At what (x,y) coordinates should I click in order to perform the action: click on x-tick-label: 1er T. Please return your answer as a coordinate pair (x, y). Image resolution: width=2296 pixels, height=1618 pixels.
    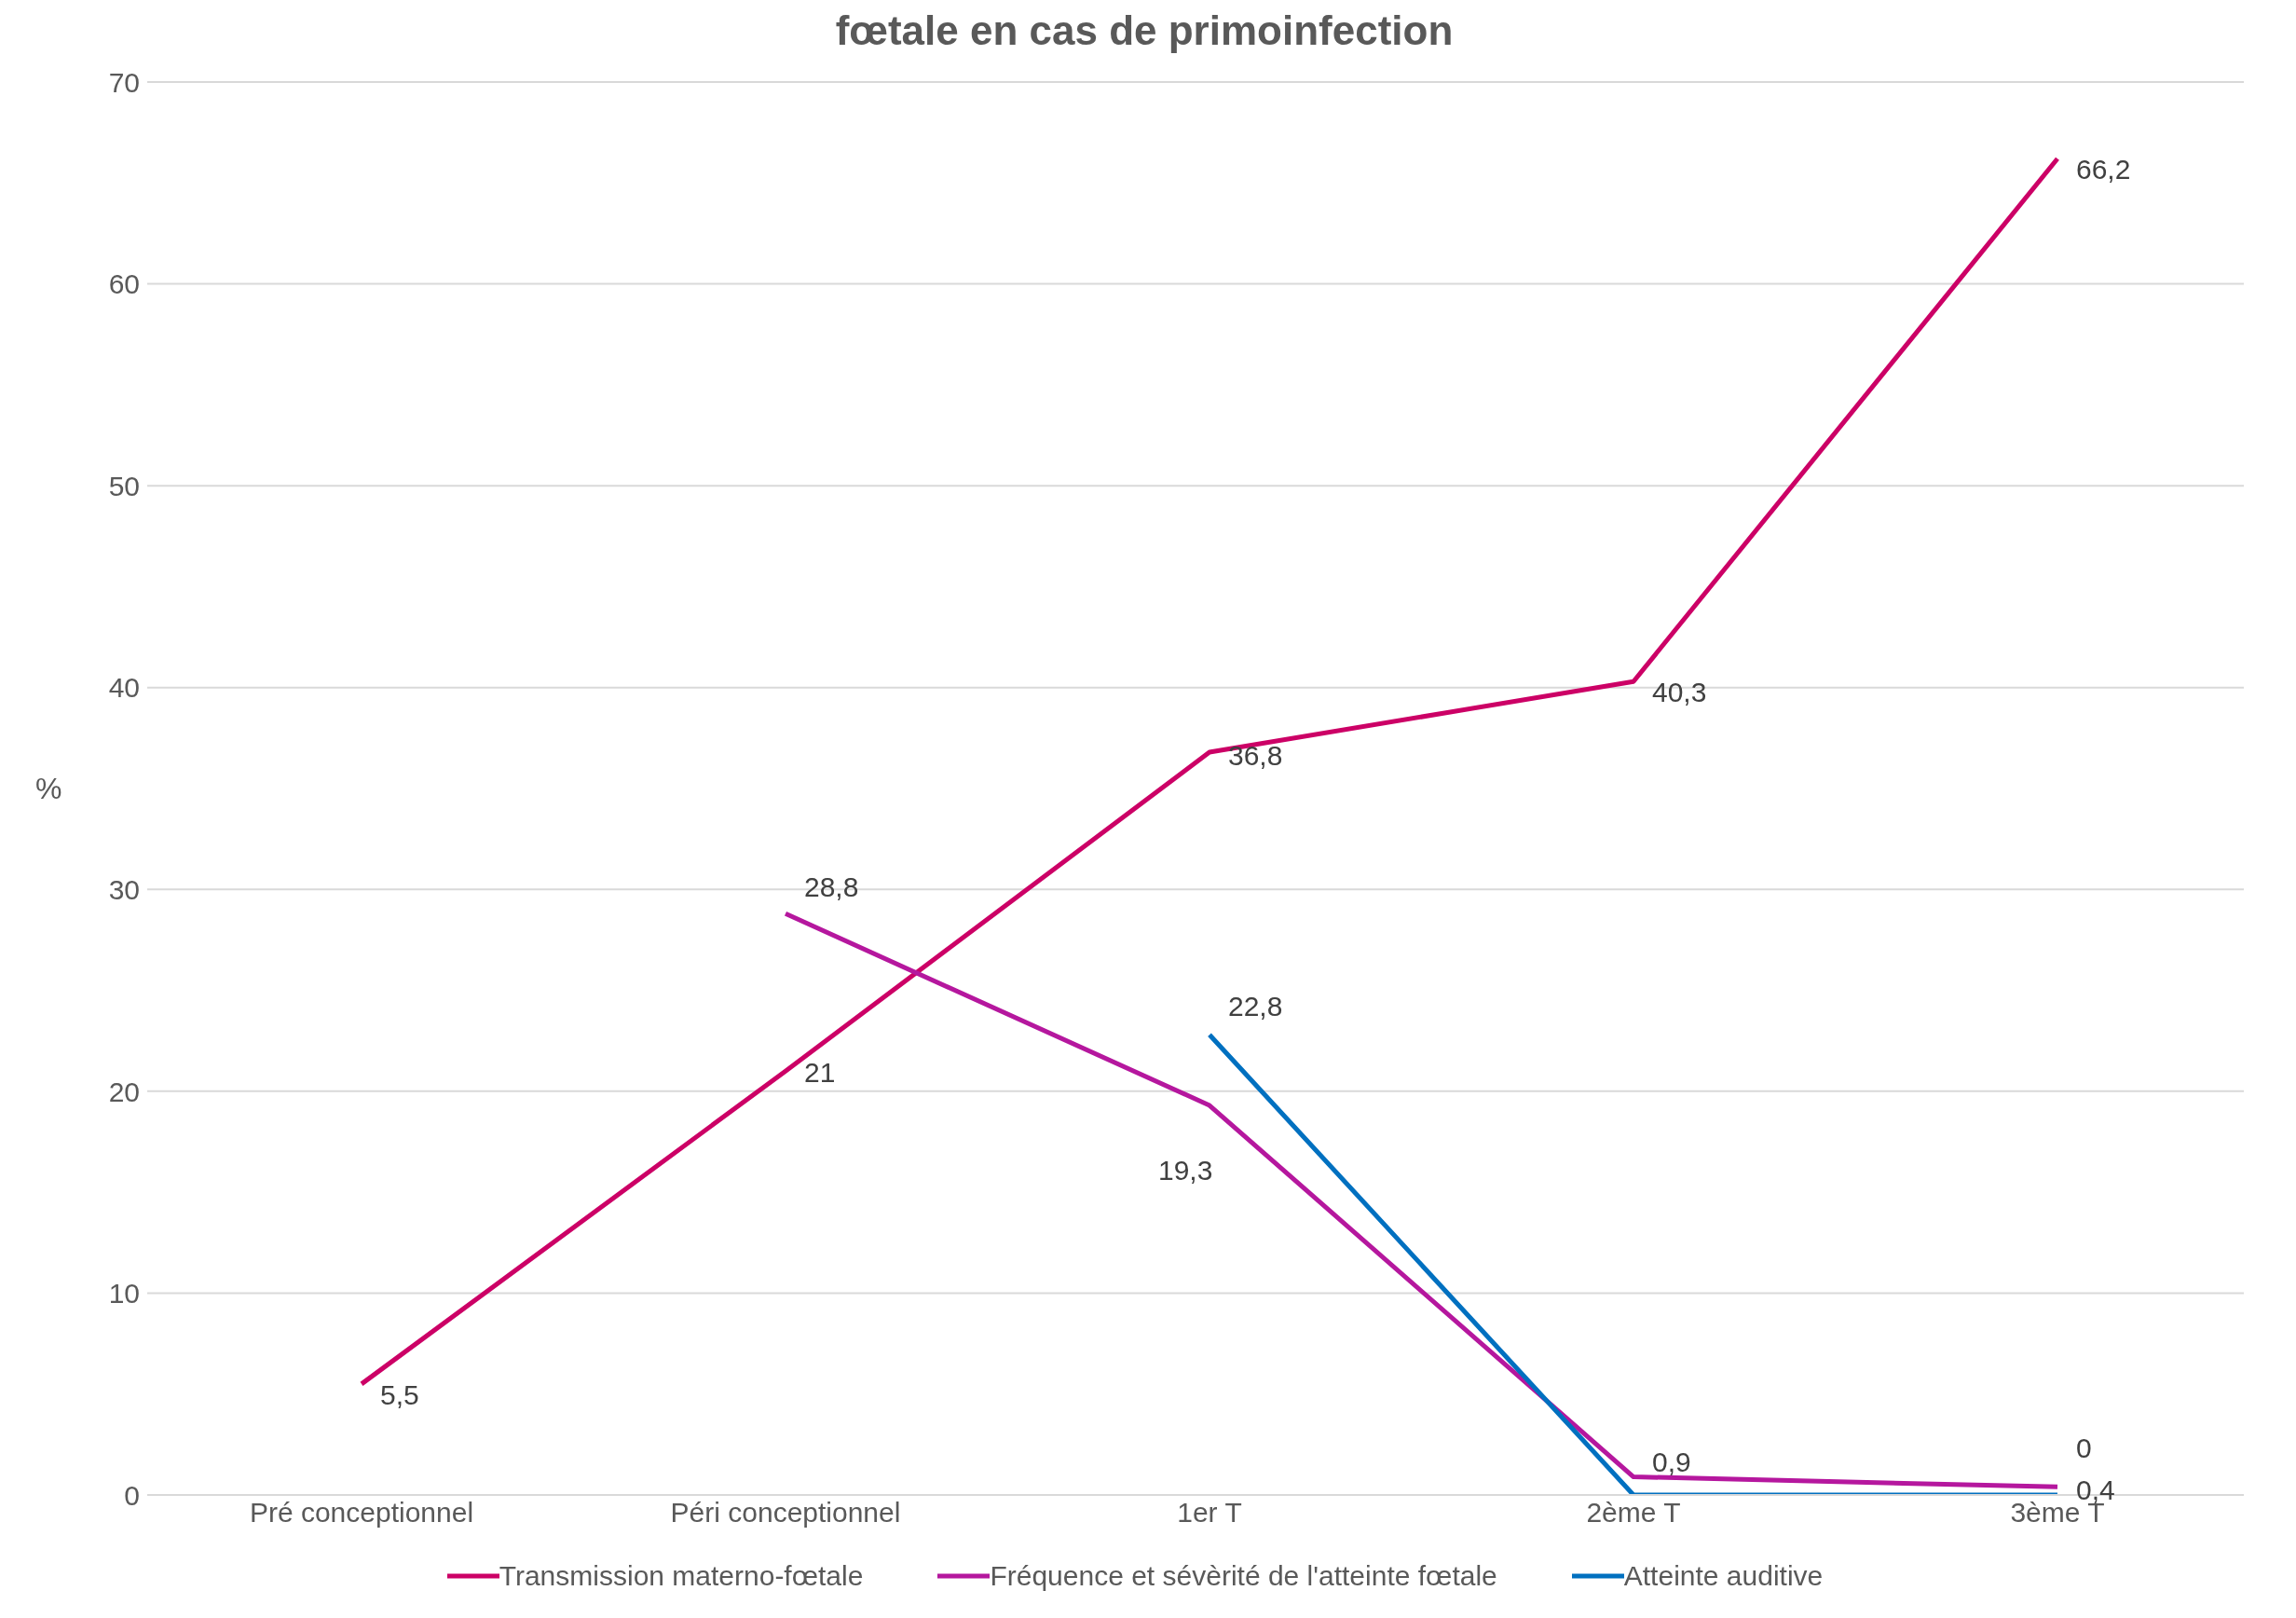
    Looking at the image, I should click on (1209, 1513).